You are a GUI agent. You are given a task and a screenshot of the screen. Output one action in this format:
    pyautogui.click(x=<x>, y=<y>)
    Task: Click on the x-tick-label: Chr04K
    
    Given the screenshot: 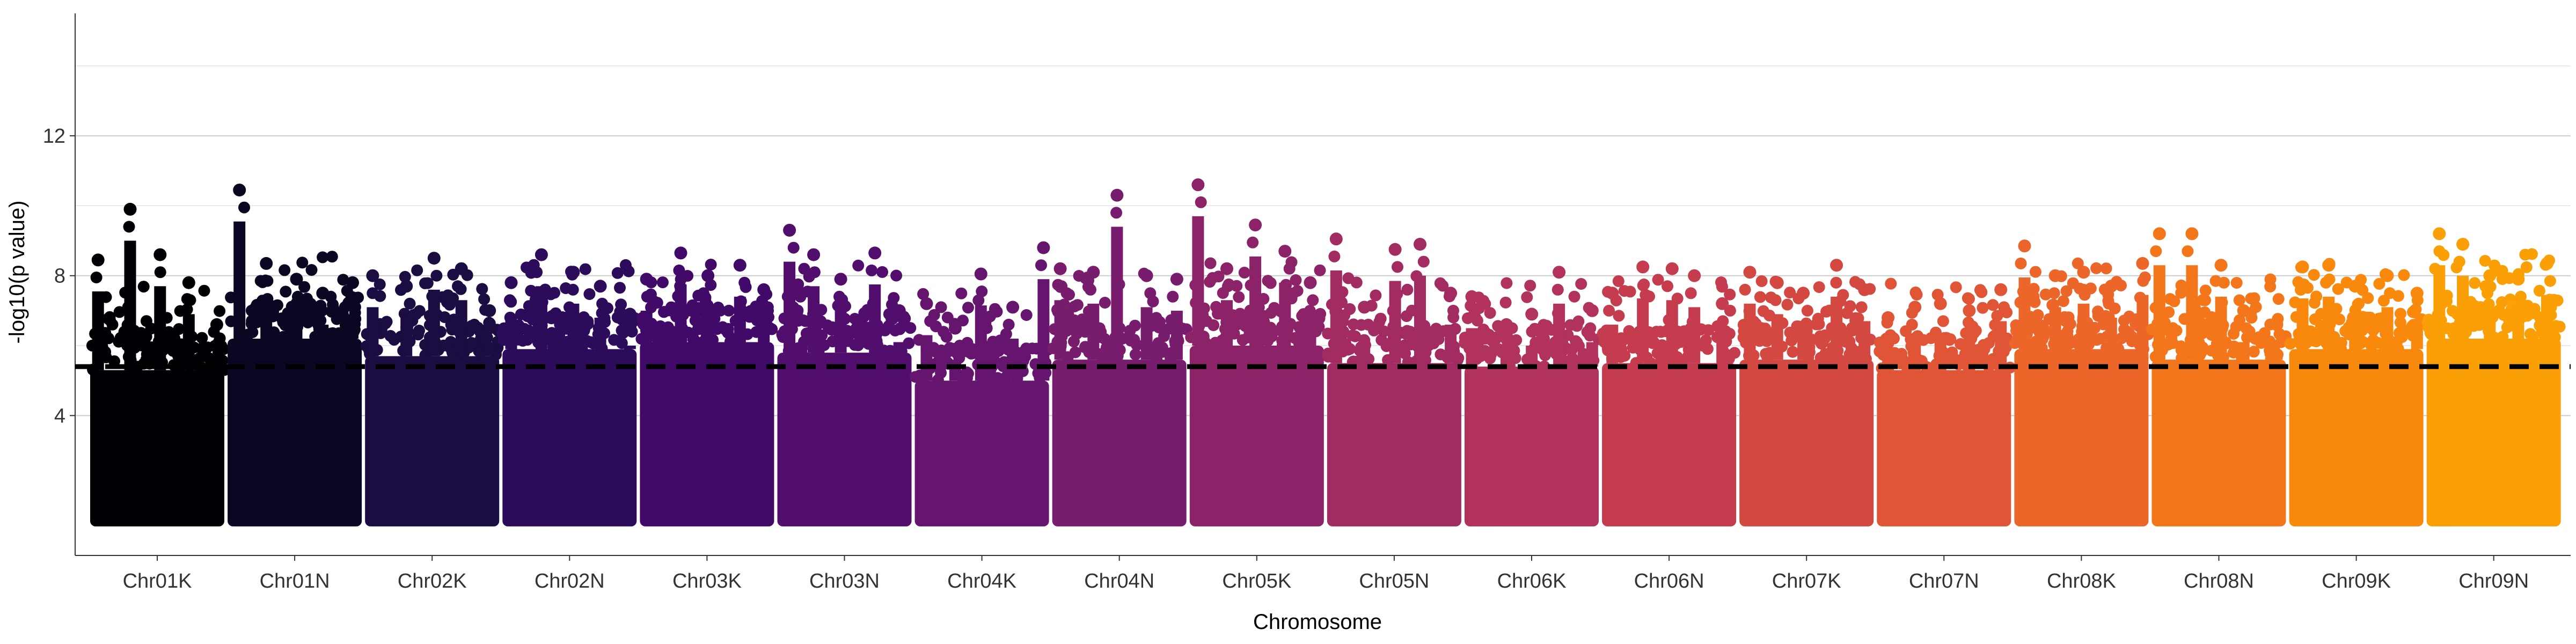 What is the action you would take?
    pyautogui.click(x=981, y=581)
    